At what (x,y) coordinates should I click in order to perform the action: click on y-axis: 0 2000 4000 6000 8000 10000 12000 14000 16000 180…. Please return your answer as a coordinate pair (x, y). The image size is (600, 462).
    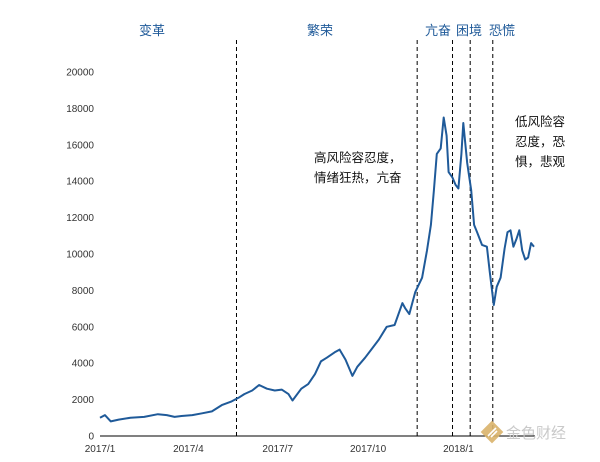
    Looking at the image, I should click on (80, 255).